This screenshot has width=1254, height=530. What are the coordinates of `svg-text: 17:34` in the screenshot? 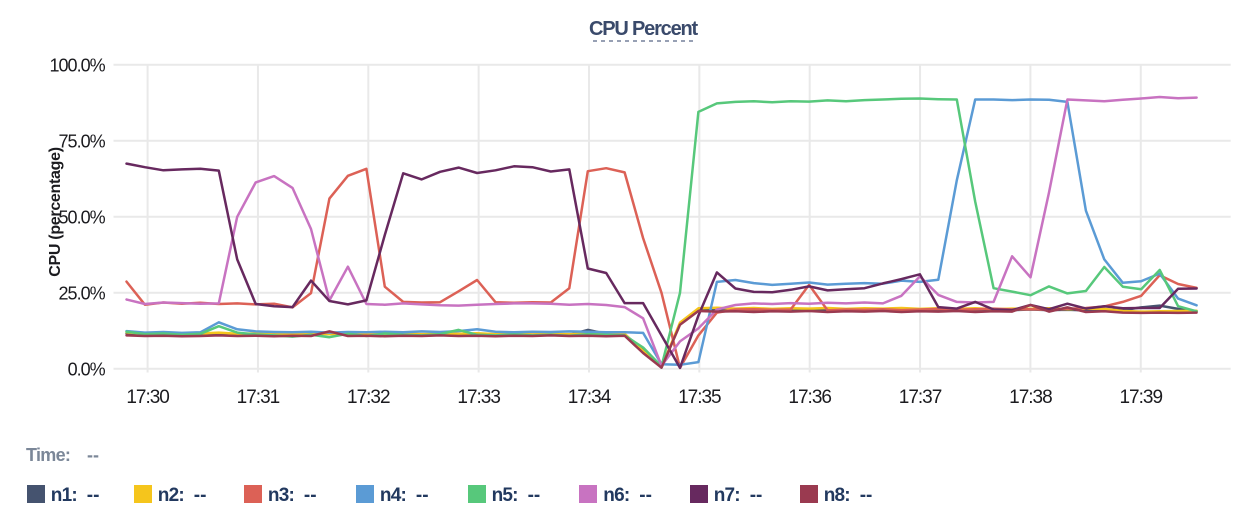 It's located at (590, 397).